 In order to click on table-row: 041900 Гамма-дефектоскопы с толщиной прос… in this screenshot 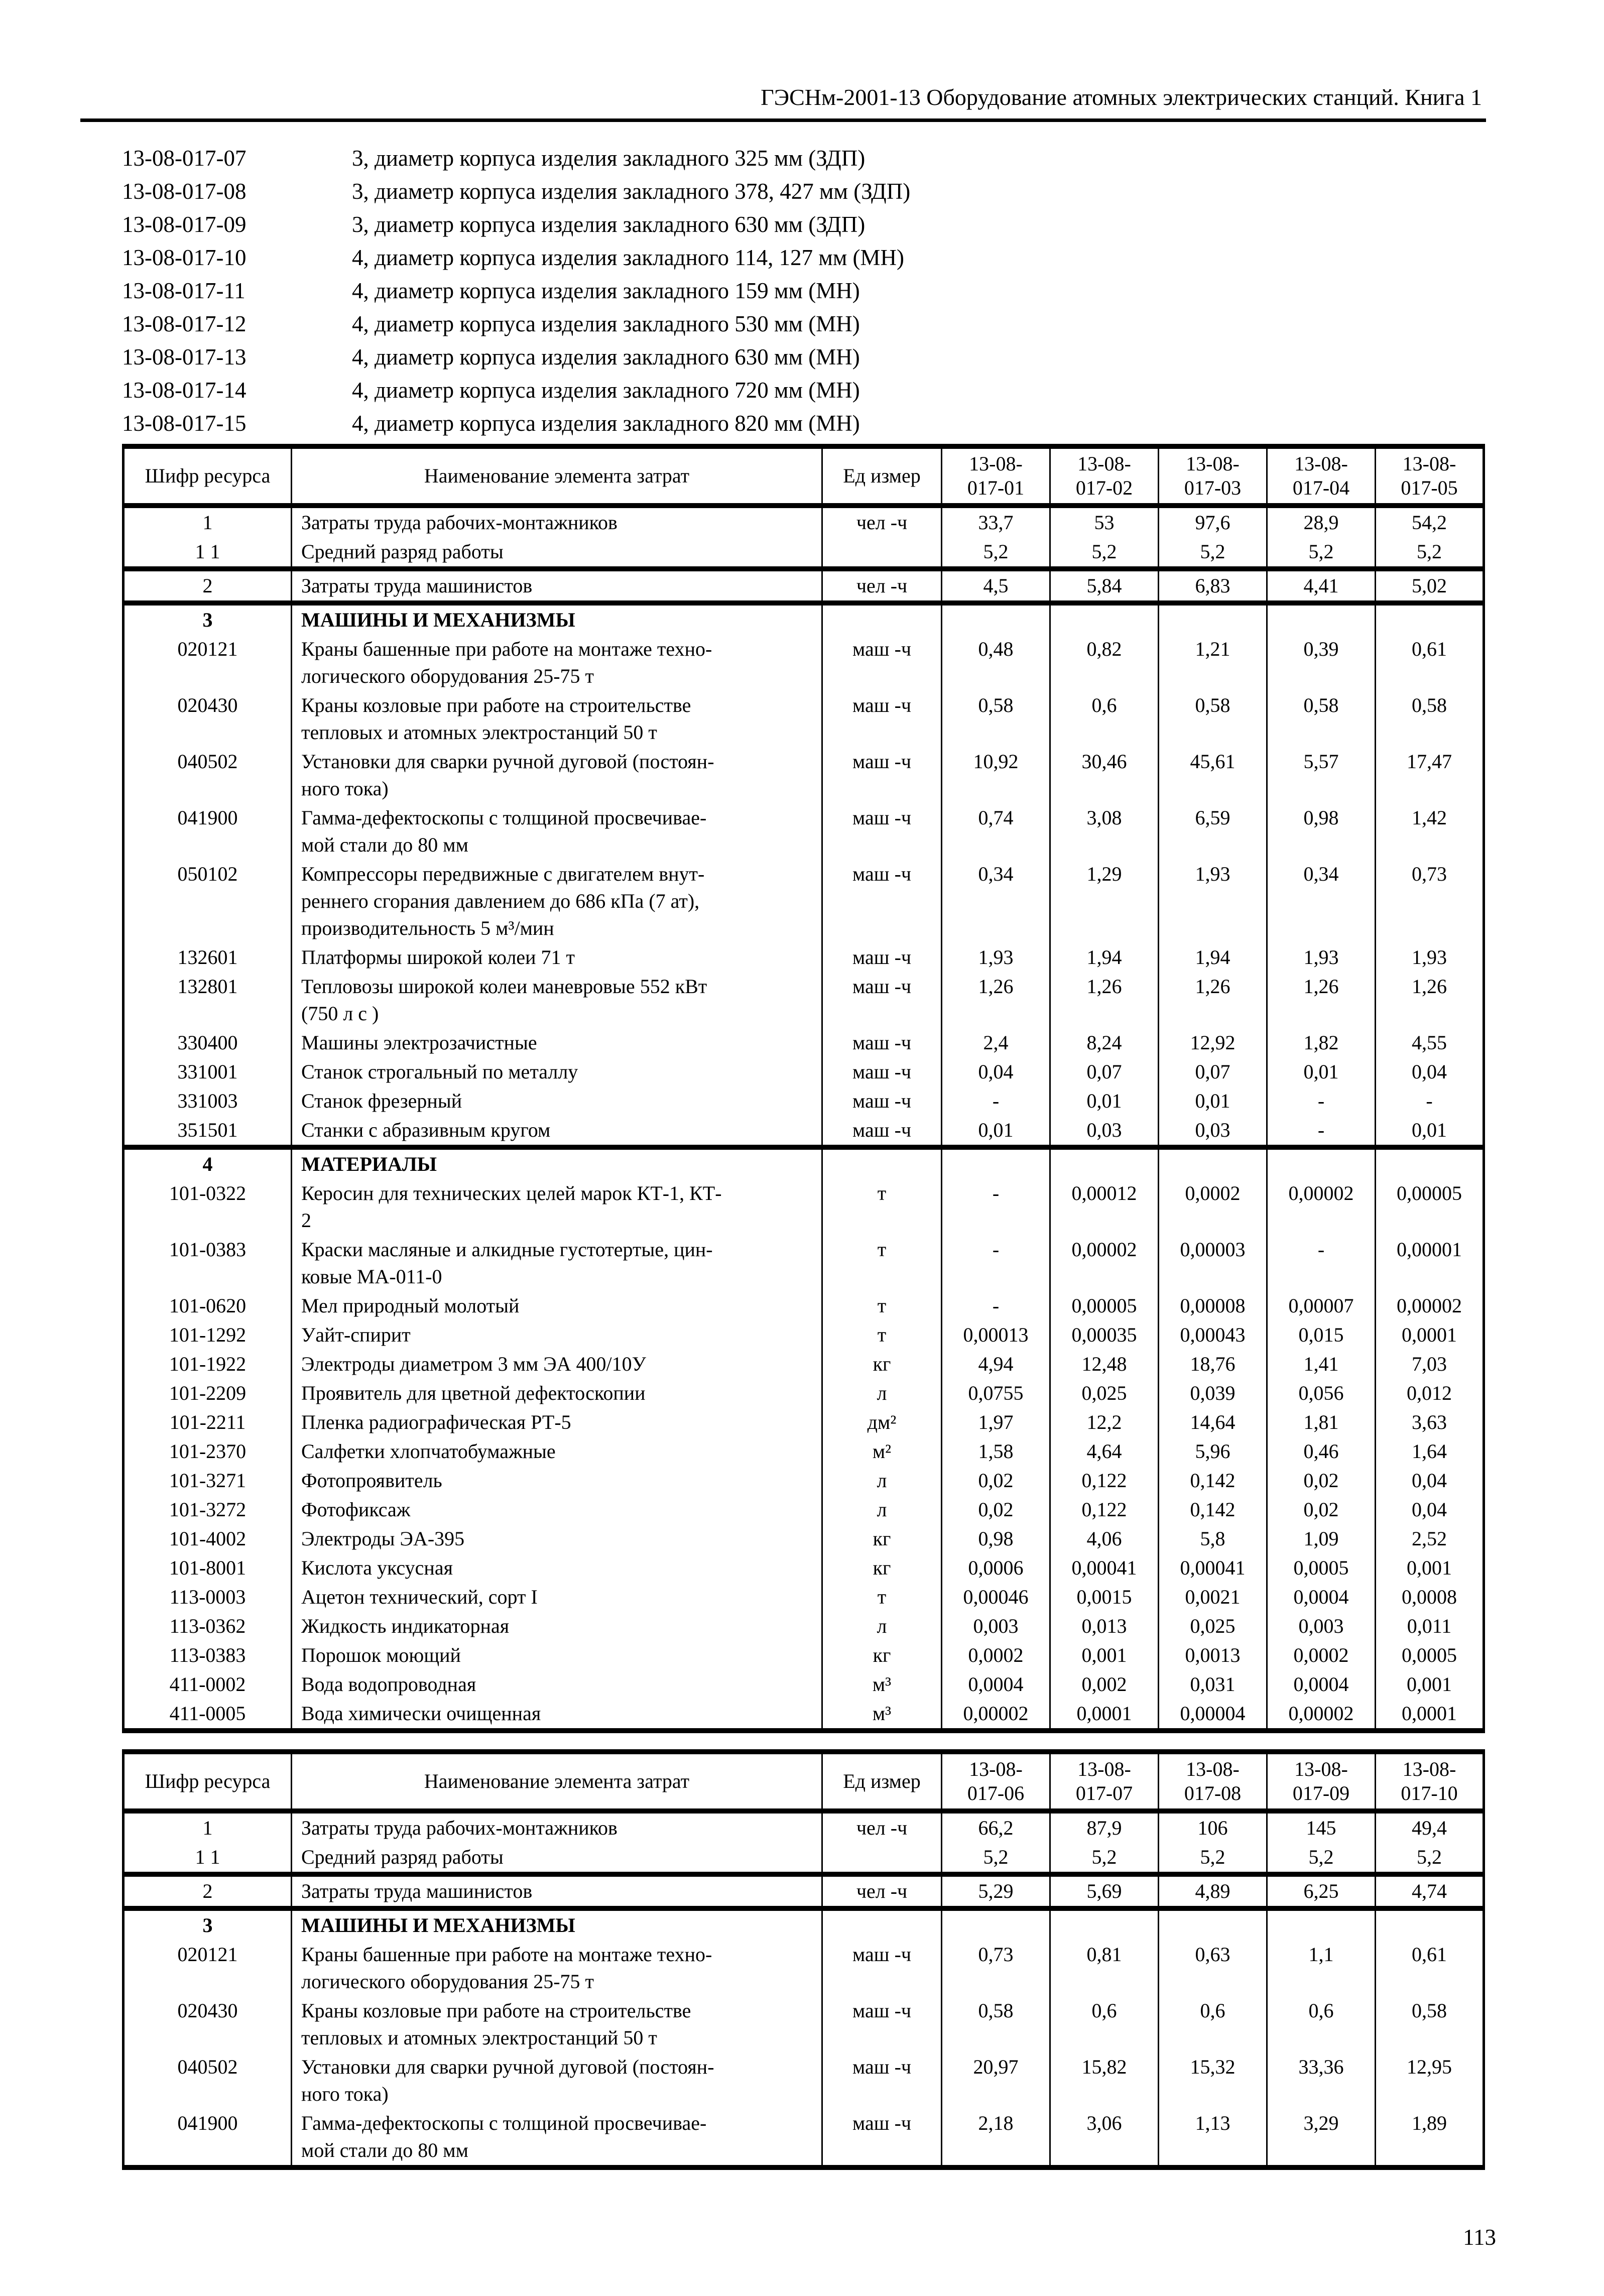, I will do `click(803, 831)`.